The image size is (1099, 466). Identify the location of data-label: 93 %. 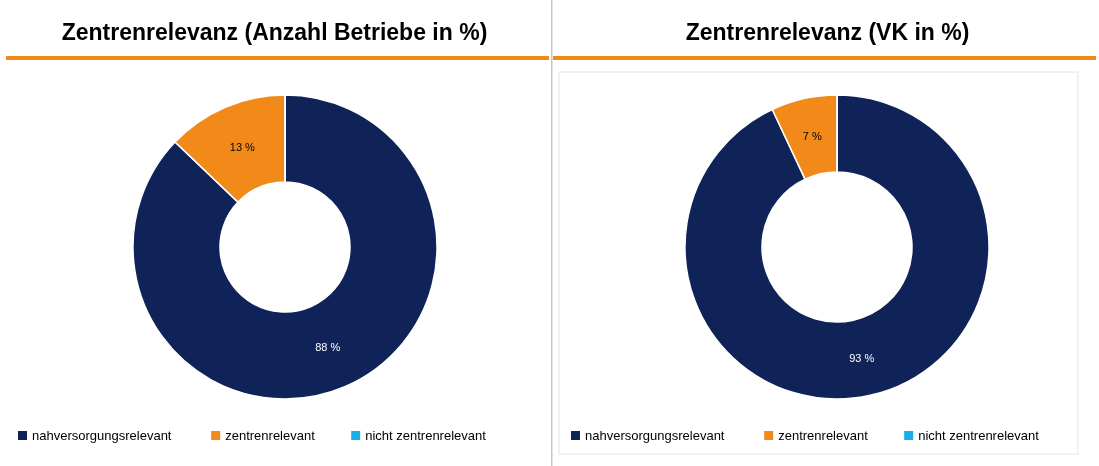
(862, 357).